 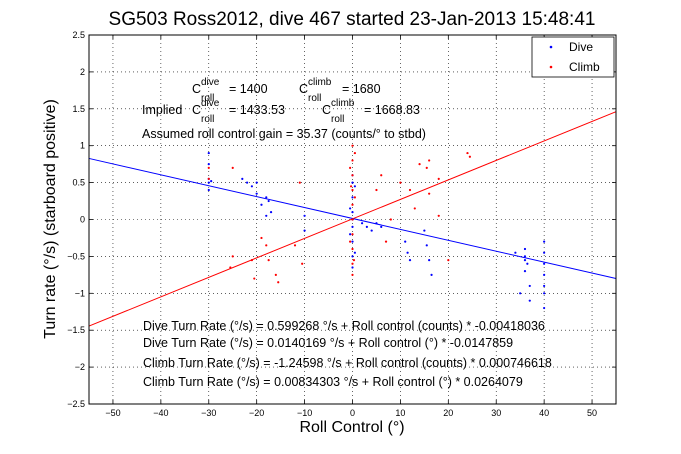 I want to click on c-roll-dive-sub: roll, so click(x=207, y=98).